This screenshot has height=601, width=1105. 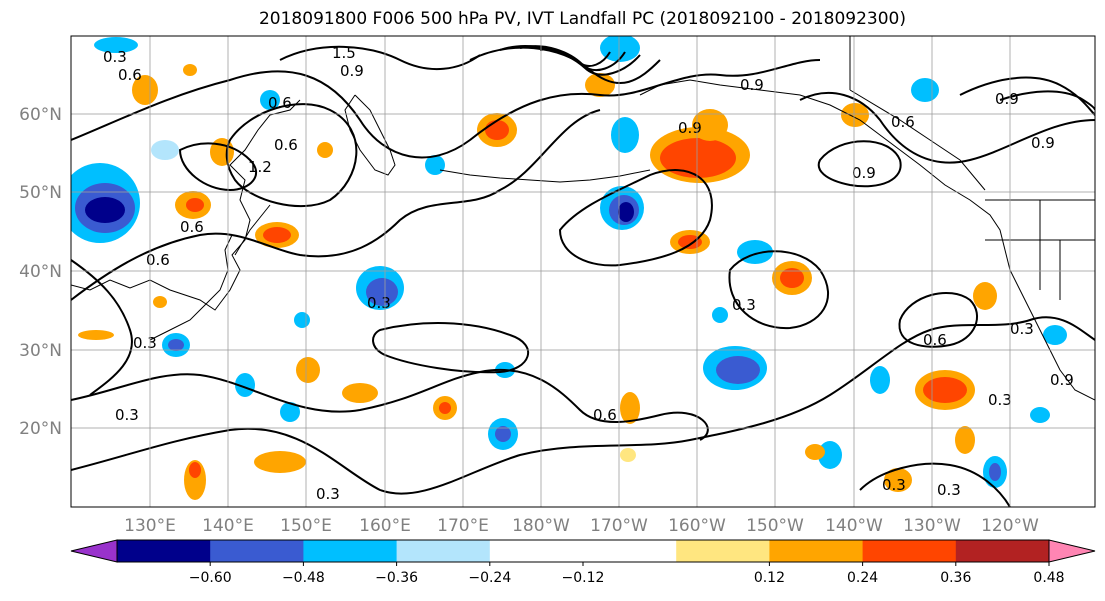 I want to click on lon-label: 150°W, so click(x=775, y=526).